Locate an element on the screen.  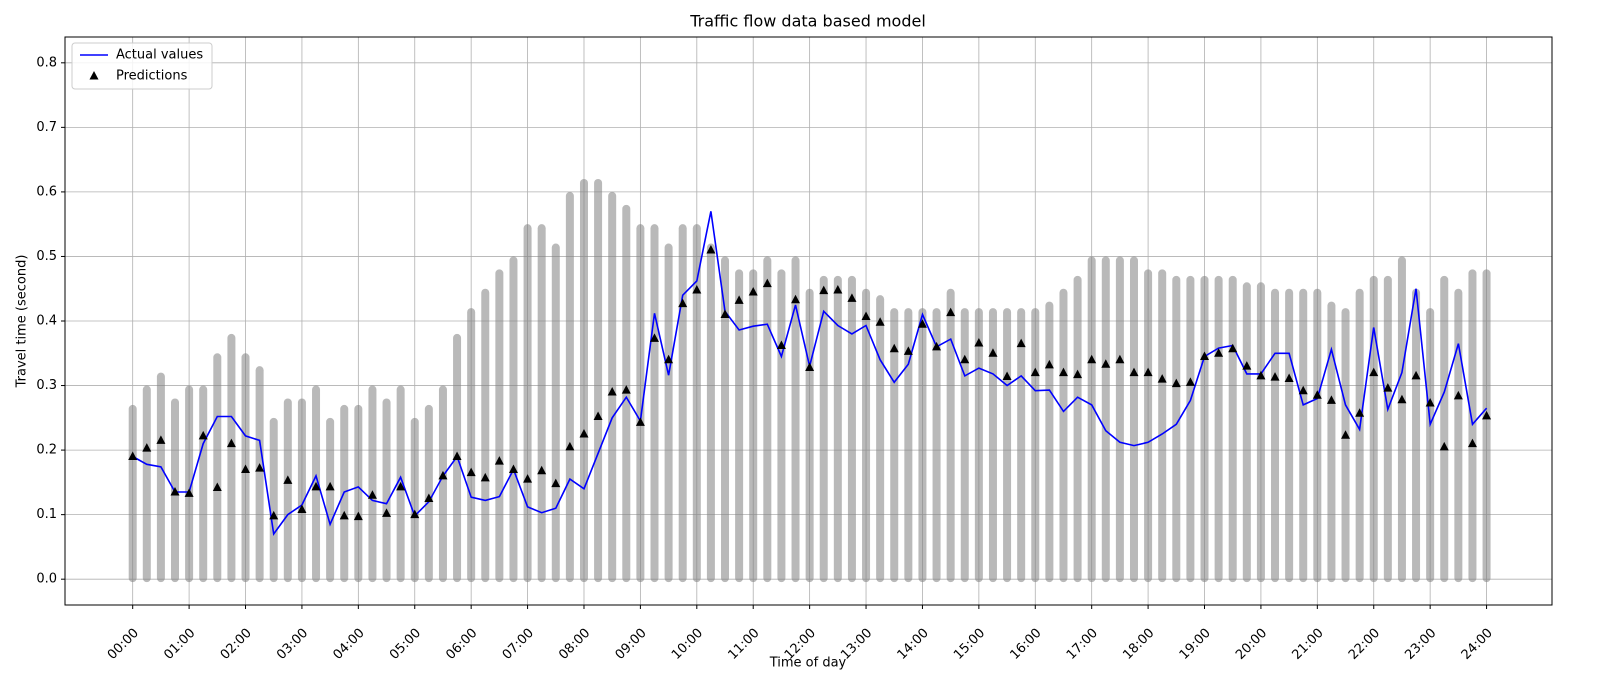
legend-label: Actual values is located at coordinates (159, 55).